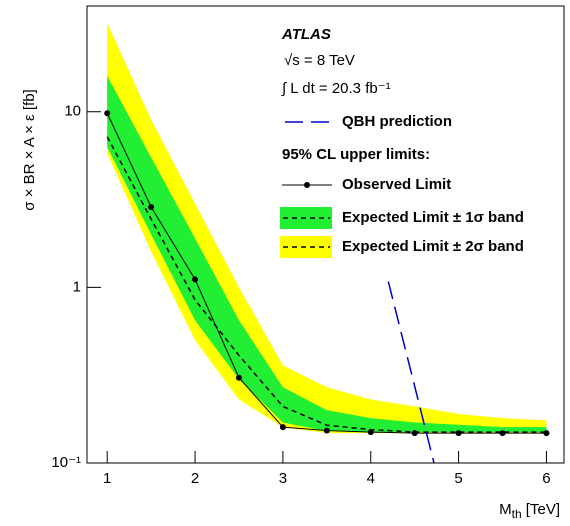  What do you see at coordinates (77, 286) in the screenshot?
I see `y-tick-label: 1` at bounding box center [77, 286].